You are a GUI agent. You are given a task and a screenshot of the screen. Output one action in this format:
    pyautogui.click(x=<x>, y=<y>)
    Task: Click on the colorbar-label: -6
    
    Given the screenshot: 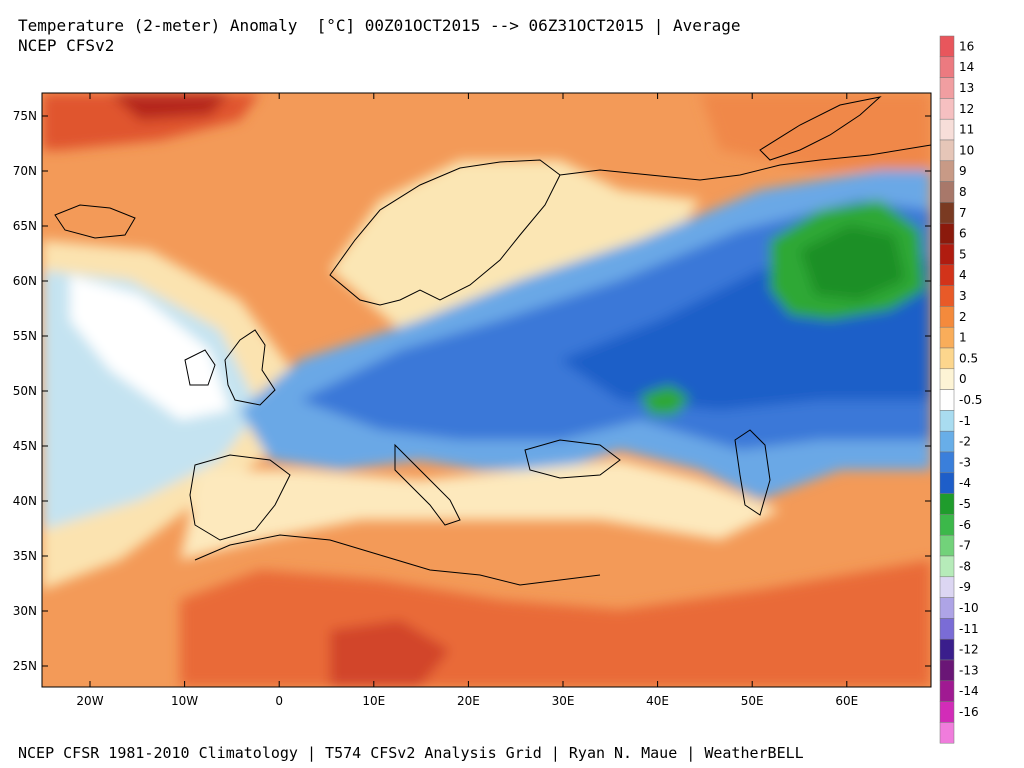 What is the action you would take?
    pyautogui.click(x=965, y=525)
    